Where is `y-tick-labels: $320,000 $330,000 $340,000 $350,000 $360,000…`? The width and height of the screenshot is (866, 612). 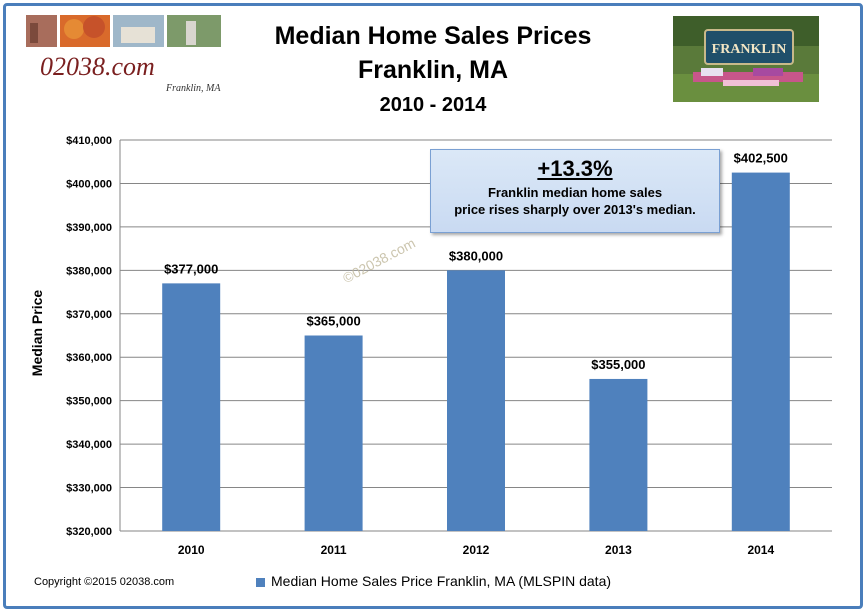
y-tick-labels: $320,000 $330,000 $340,000 $350,000 $360,000… is located at coordinates (89, 336).